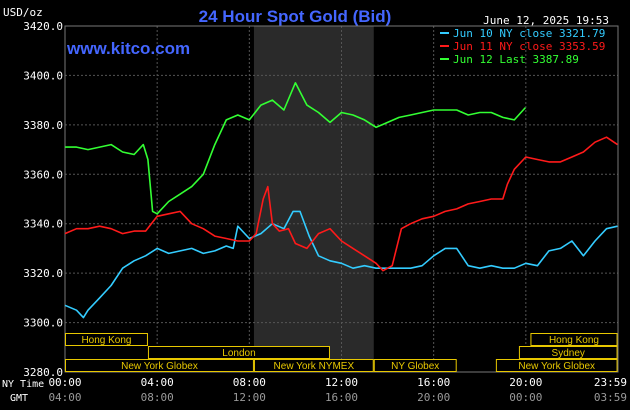 The image size is (630, 410). I want to click on x-tick-label-gmt: 20:00, so click(433, 397).